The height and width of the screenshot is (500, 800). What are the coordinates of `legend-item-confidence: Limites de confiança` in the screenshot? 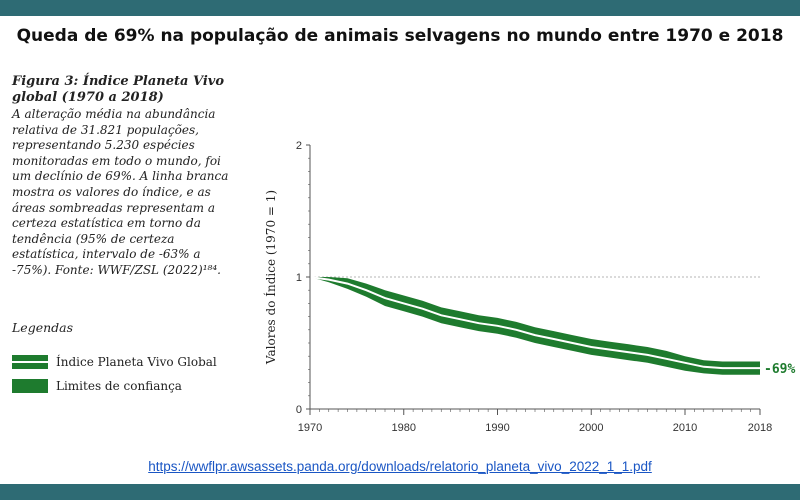 It's located at (97, 386).